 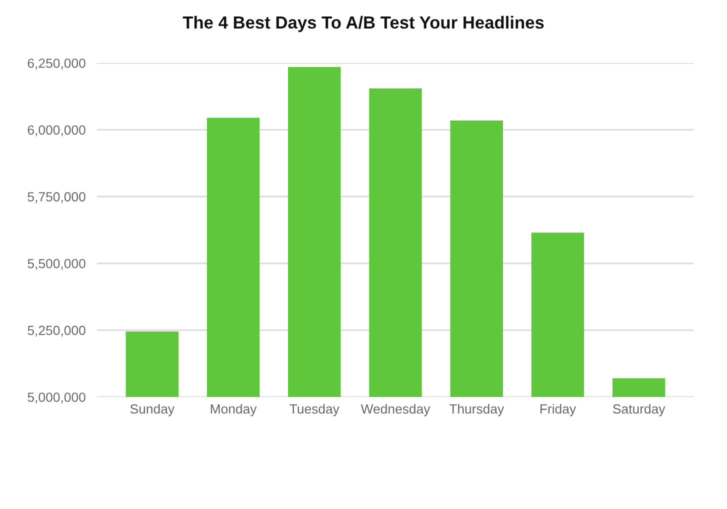 I want to click on x-tick-label: Tuesday, so click(x=315, y=410).